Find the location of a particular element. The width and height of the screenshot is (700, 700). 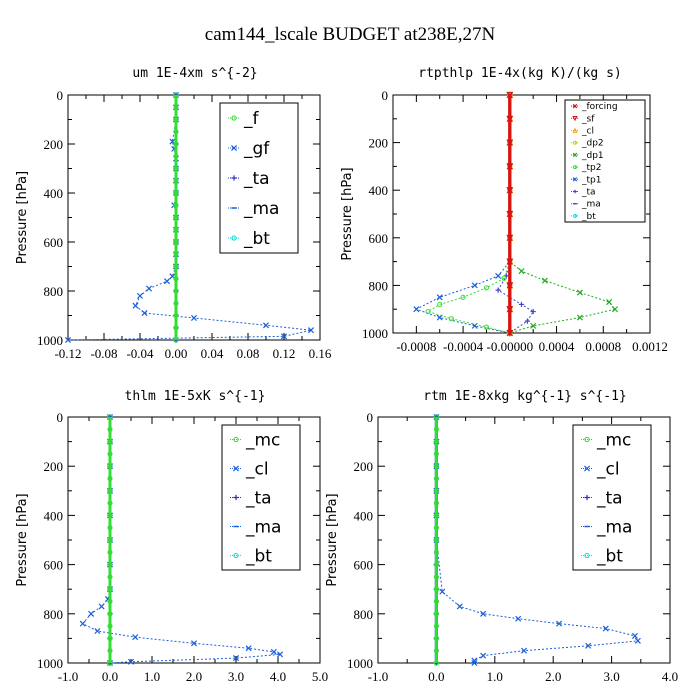

legend-label: _sf is located at coordinates (588, 119).